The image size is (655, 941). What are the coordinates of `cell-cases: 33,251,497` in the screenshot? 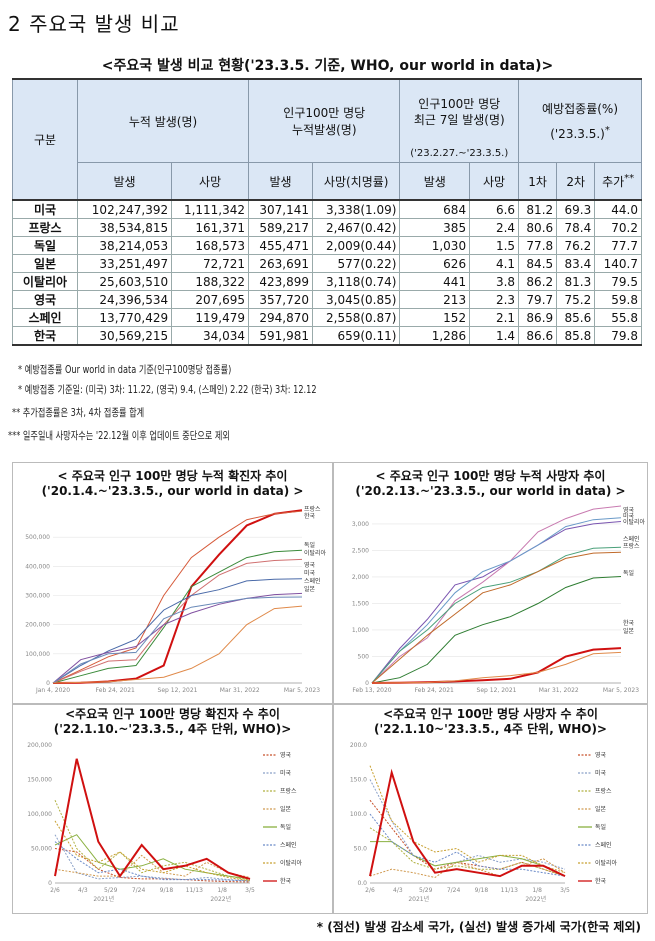 It's located at (124, 263).